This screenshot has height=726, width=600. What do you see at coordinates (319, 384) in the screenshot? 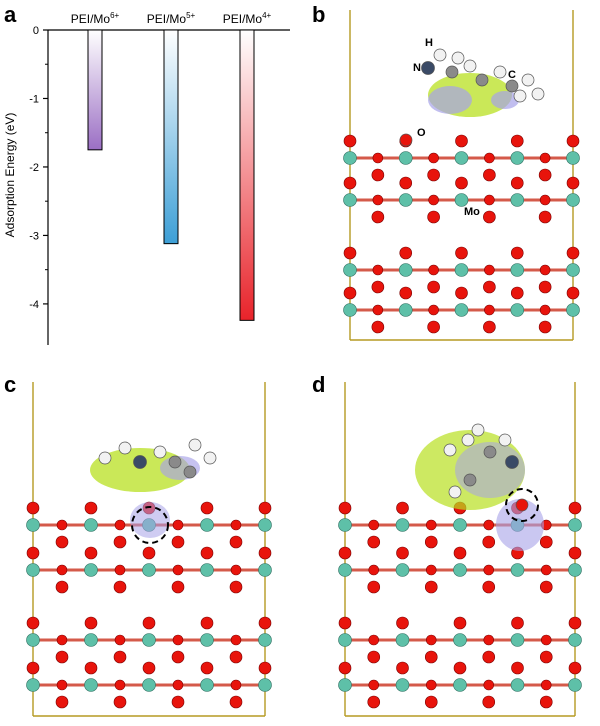
I see `panel-label-d: d` at bounding box center [319, 384].